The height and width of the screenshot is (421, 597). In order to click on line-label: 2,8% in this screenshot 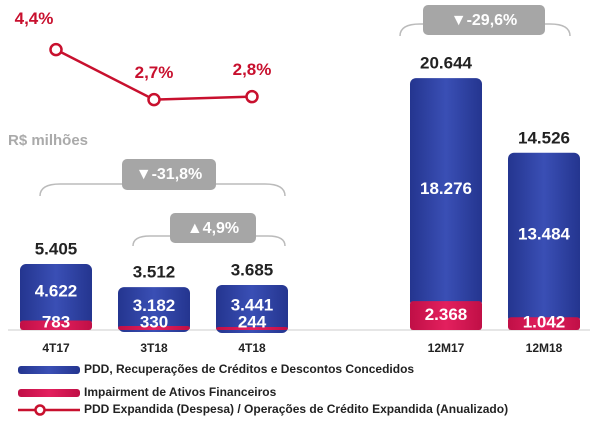, I will do `click(252, 69)`.